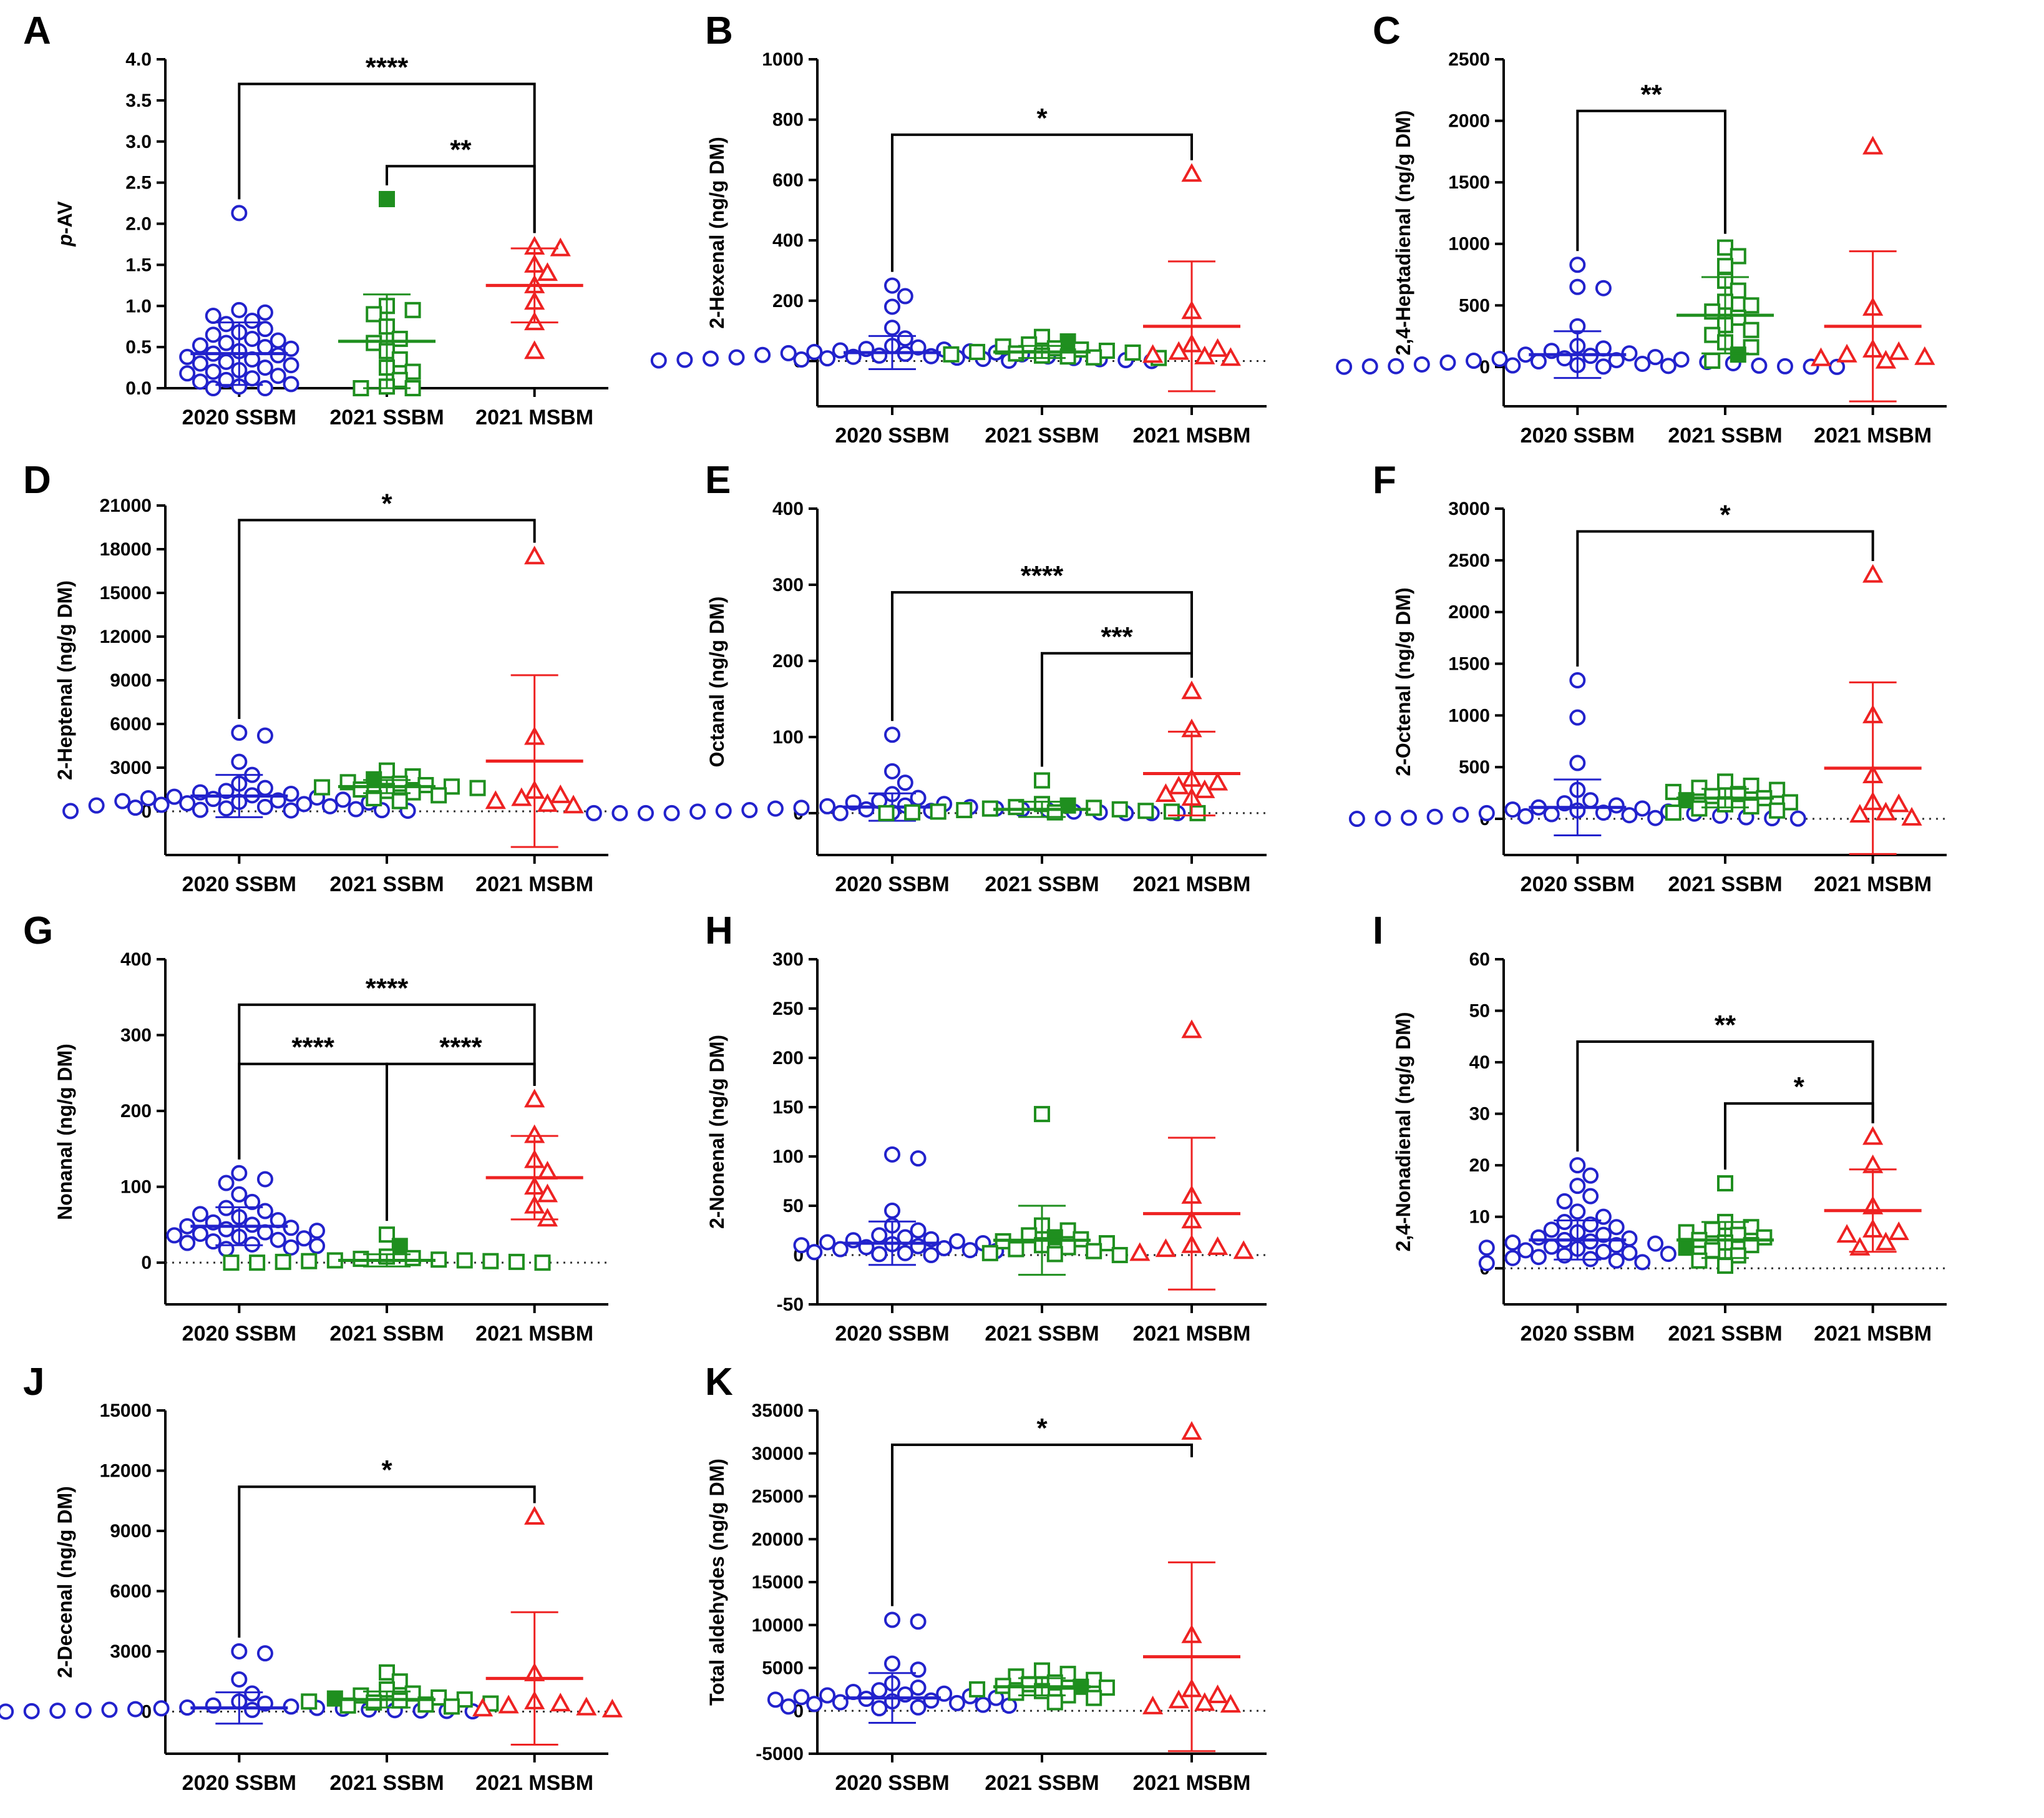 The height and width of the screenshot is (1818, 2044). What do you see at coordinates (1651, 165) in the screenshot?
I see `significance-bracket: **` at bounding box center [1651, 165].